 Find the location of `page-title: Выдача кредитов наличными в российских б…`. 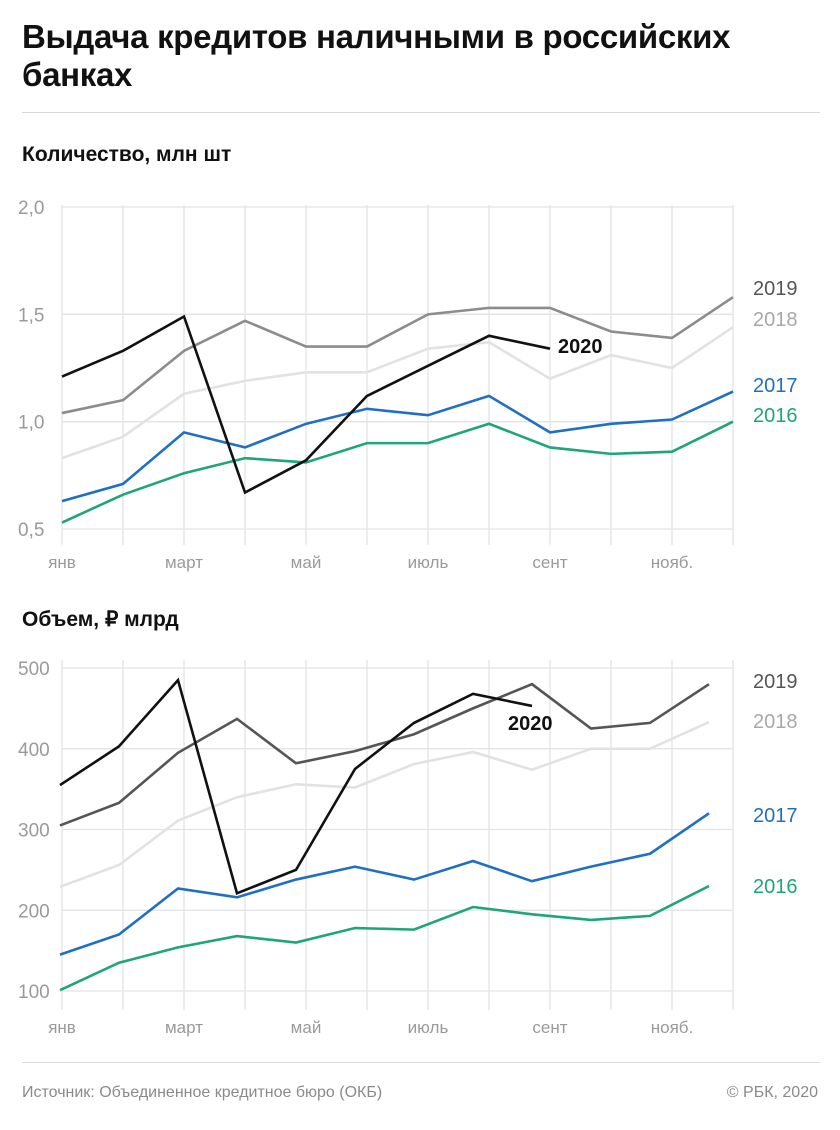

page-title: Выдача кредитов наличными в российских б… is located at coordinates (376, 55).